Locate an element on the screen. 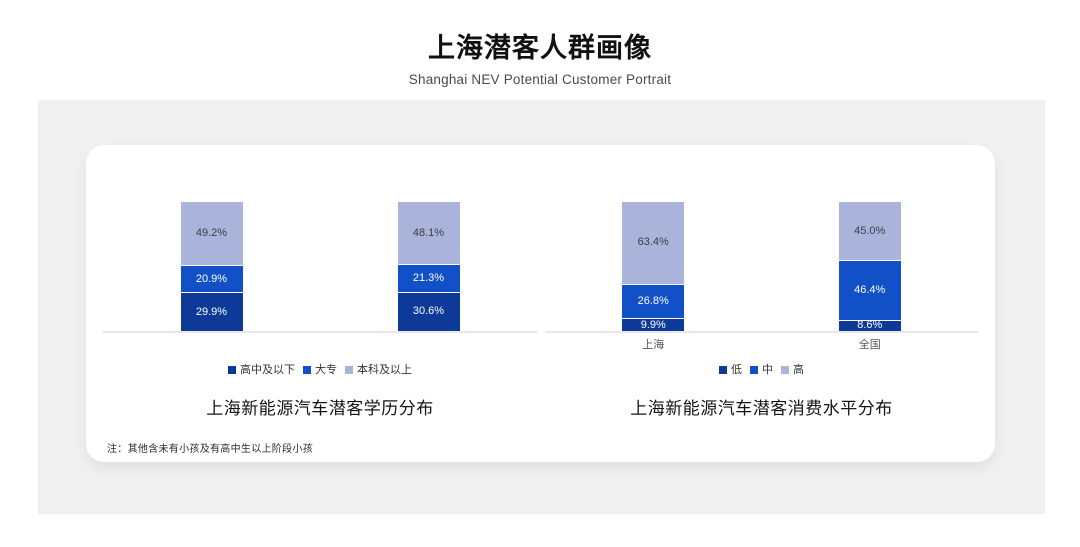 The image size is (1080, 547). legend-item: 低 is located at coordinates (730, 369).